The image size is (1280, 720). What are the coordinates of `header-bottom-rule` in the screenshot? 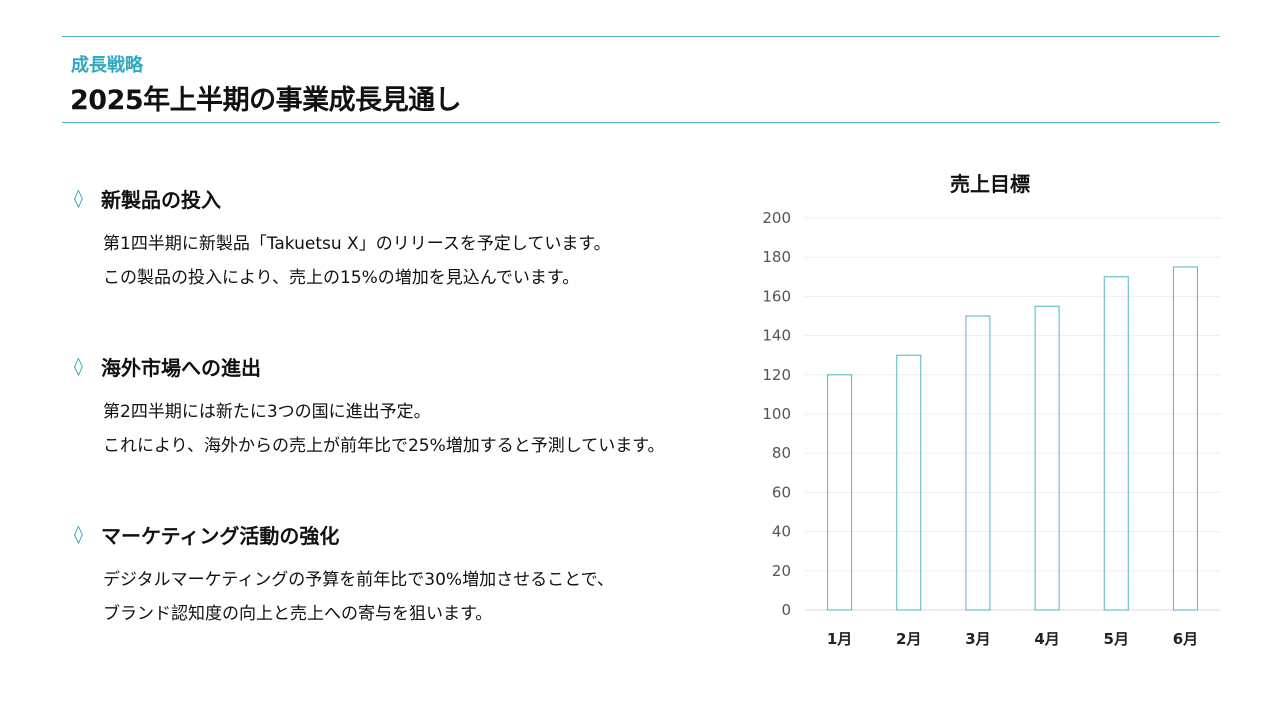 It's located at (641, 122).